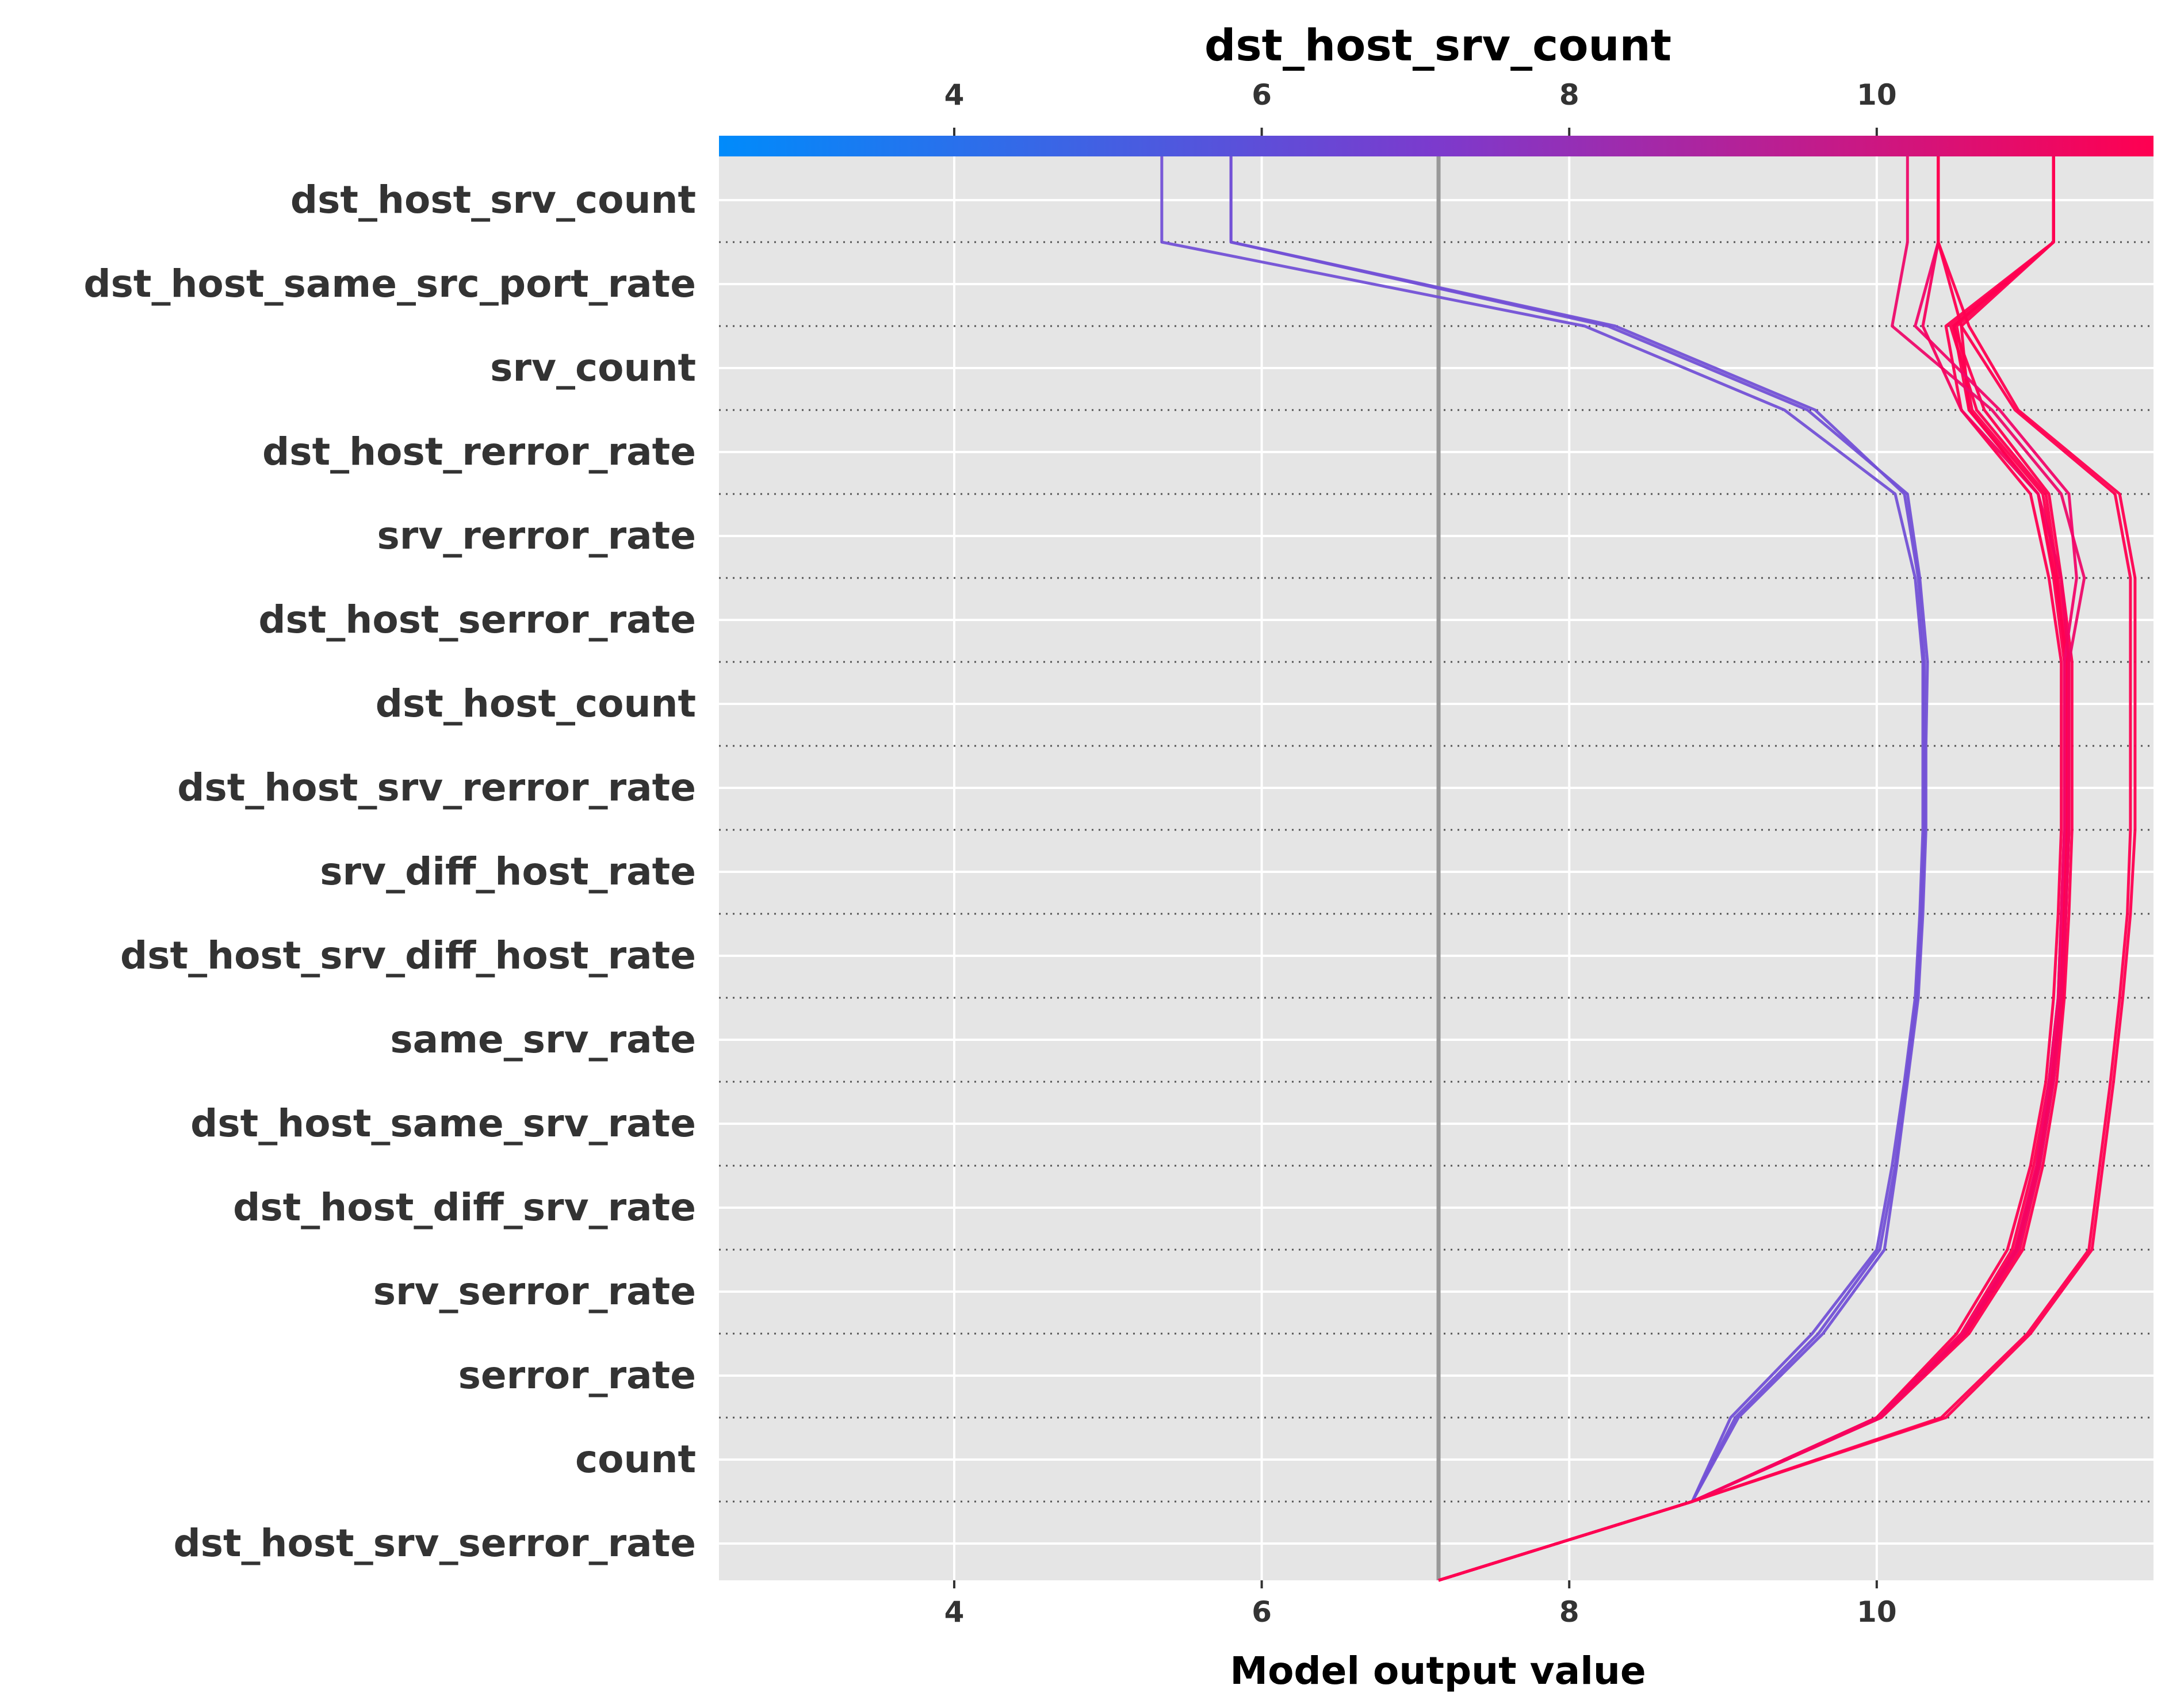 Image resolution: width=2165 pixels, height=1708 pixels. Describe the element at coordinates (543, 1039) in the screenshot. I see `feature-label: same_srv_rate` at that location.